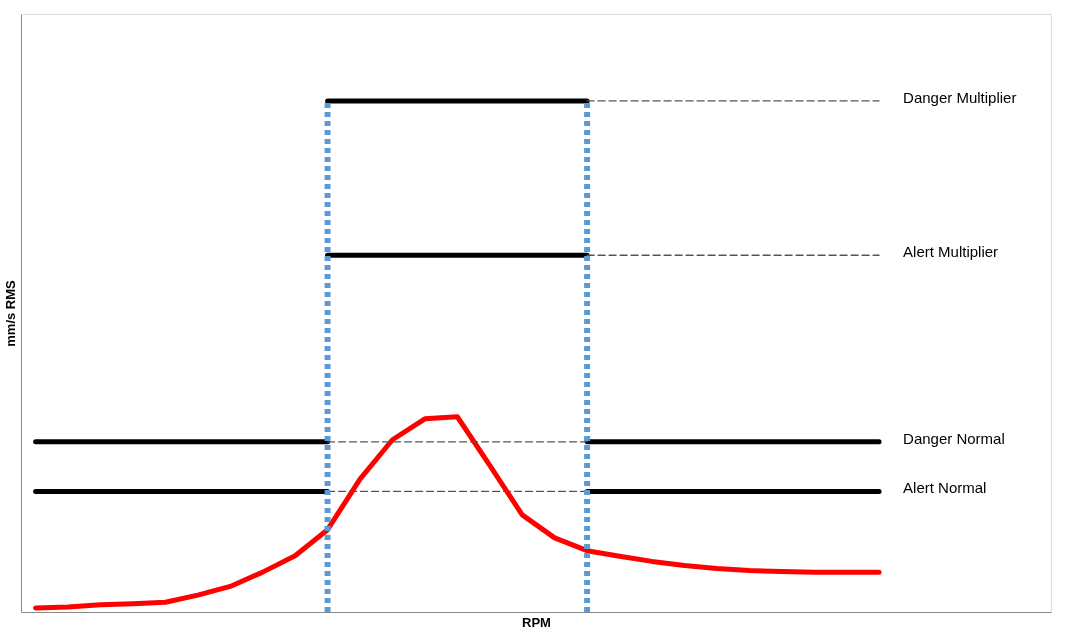  I want to click on series-label: Alert Multiplier, so click(951, 252).